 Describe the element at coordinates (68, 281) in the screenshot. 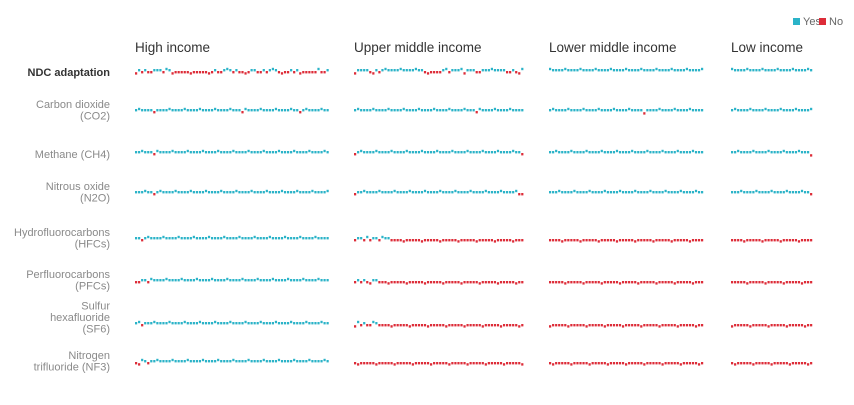

I see `row-label: Perfluorocarbons (PFCs)` at that location.